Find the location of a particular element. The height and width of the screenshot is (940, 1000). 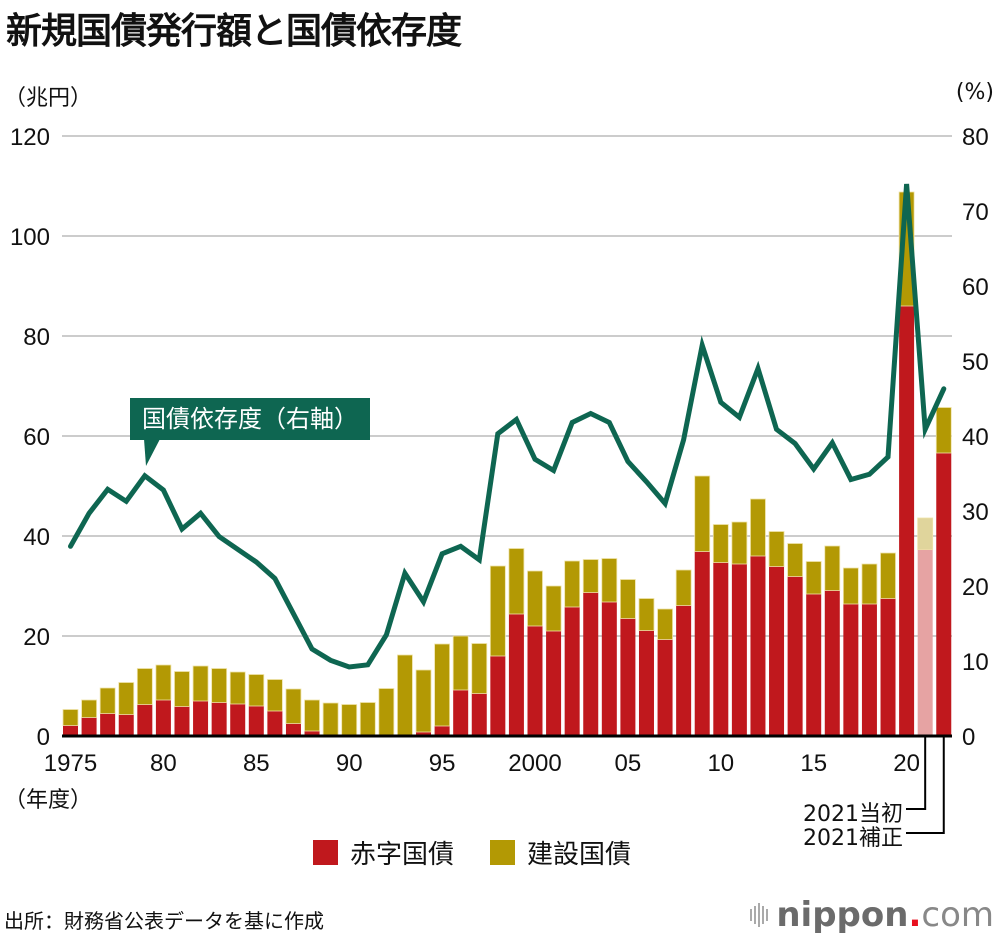

right-axis-tick-label: 30 is located at coordinates (975, 512).